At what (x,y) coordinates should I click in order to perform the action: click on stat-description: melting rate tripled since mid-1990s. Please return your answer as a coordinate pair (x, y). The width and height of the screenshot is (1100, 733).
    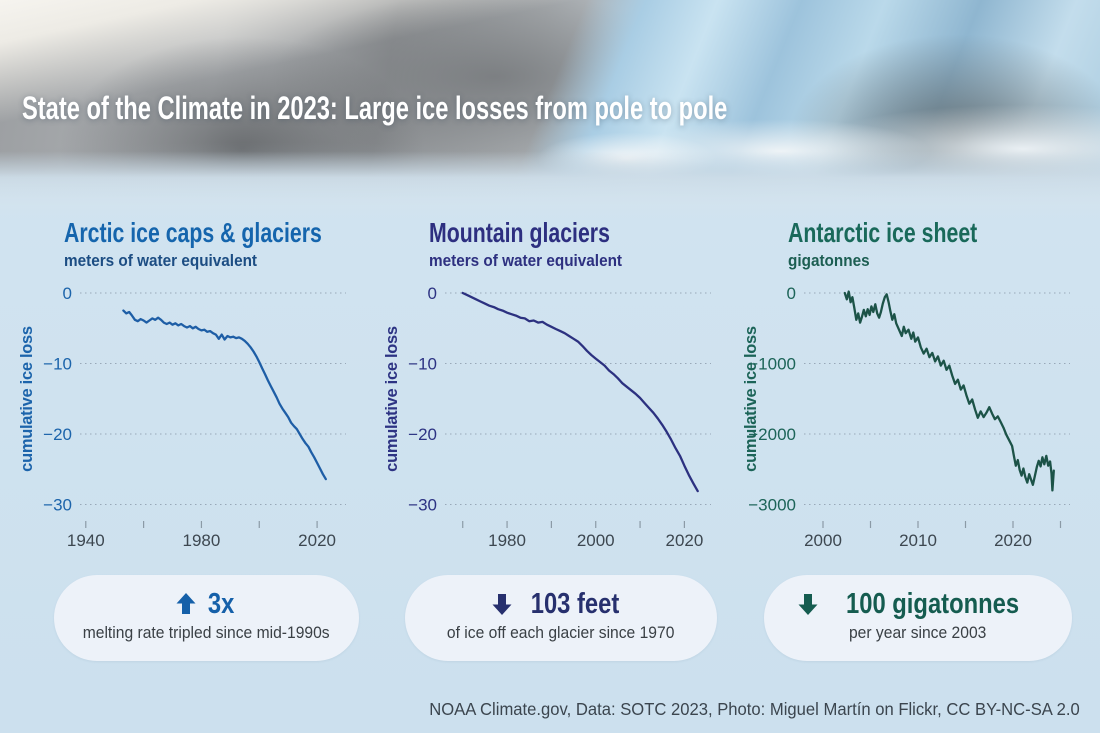
    Looking at the image, I should click on (206, 632).